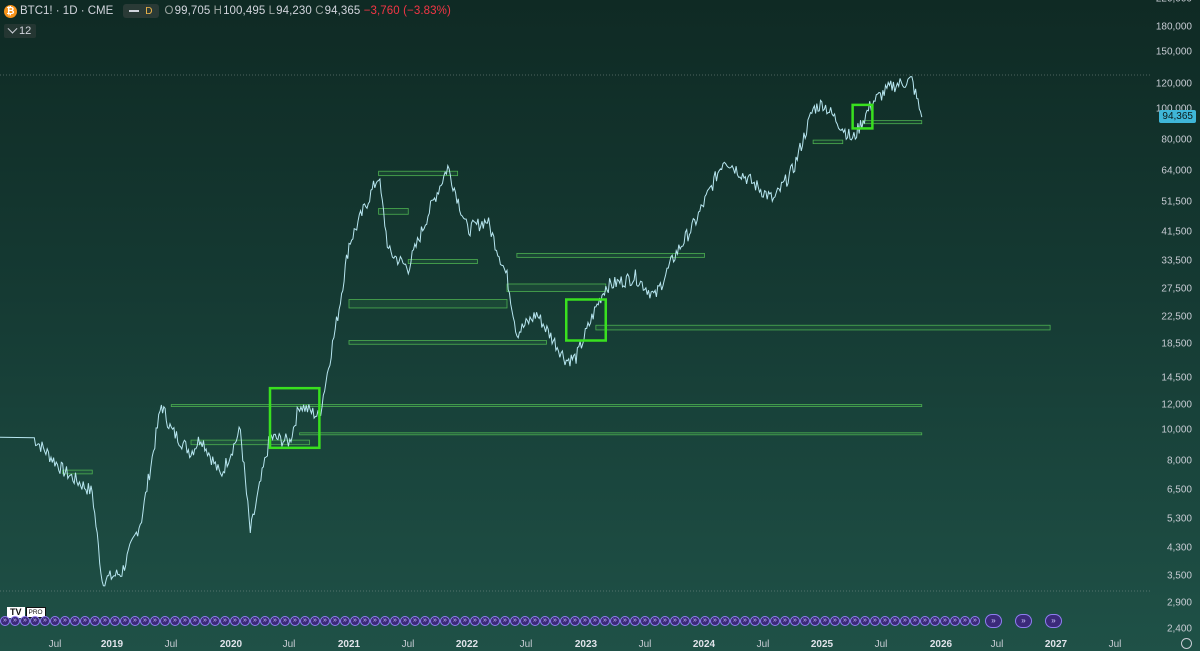  Describe the element at coordinates (1186, 643) in the screenshot. I see `gear-icon` at that location.